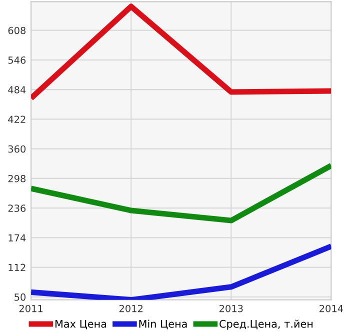 This screenshot has width=345, height=335. I want to click on y-tick-label: 546, so click(17, 60).